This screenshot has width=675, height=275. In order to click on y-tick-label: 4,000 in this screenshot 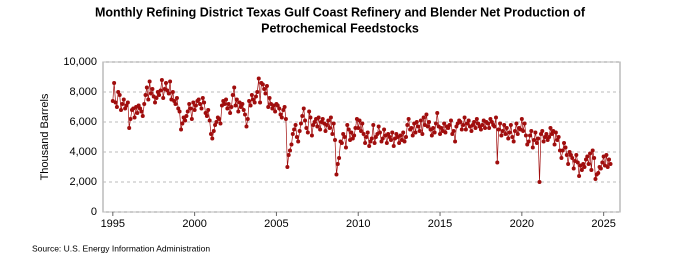, I will do `click(83, 152)`.